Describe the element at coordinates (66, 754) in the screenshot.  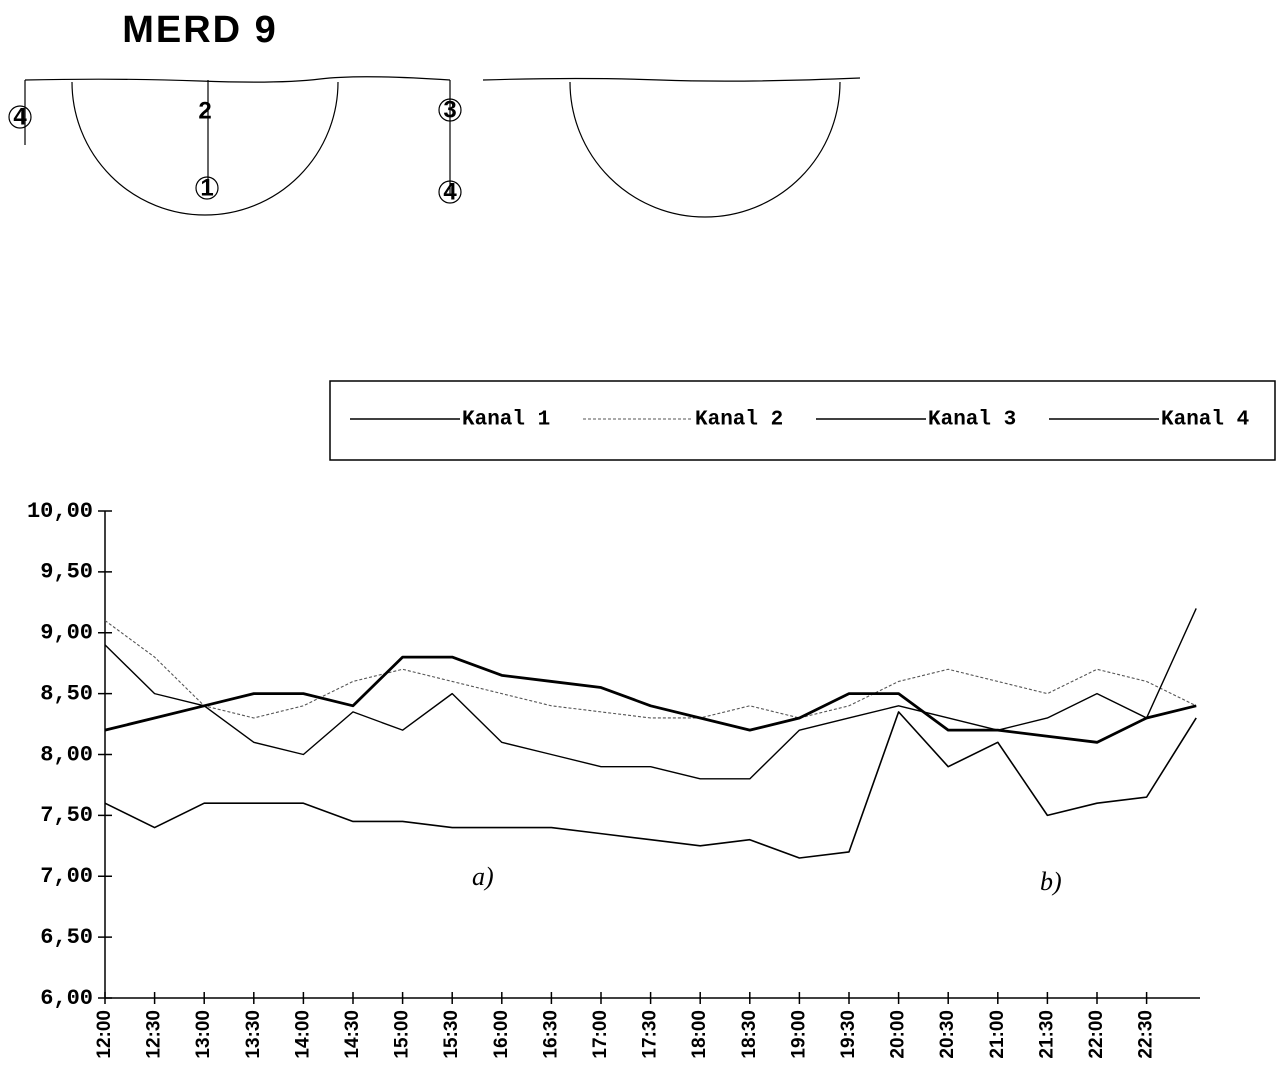
I see `y-tick-label: 8,00` at that location.